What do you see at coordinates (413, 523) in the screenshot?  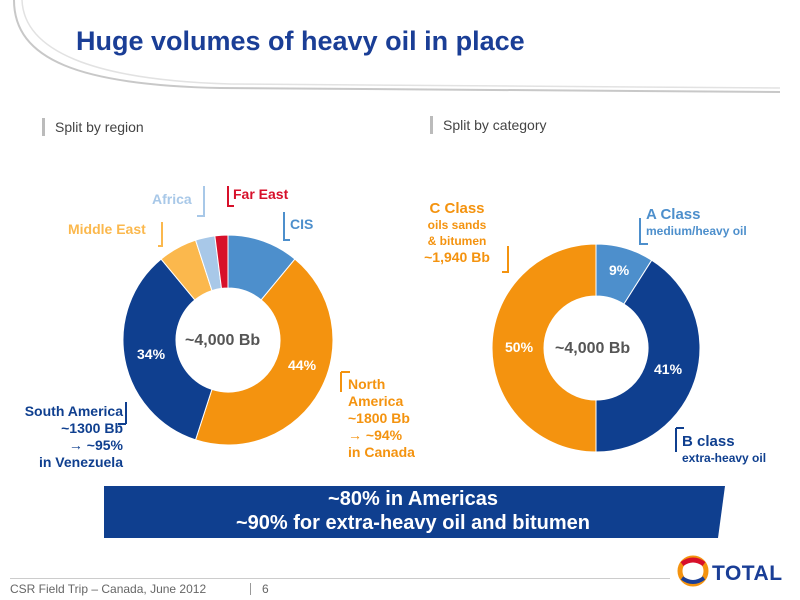 I see `banner-line-2: ~90% for extra-heavy oil and bitumen` at bounding box center [413, 523].